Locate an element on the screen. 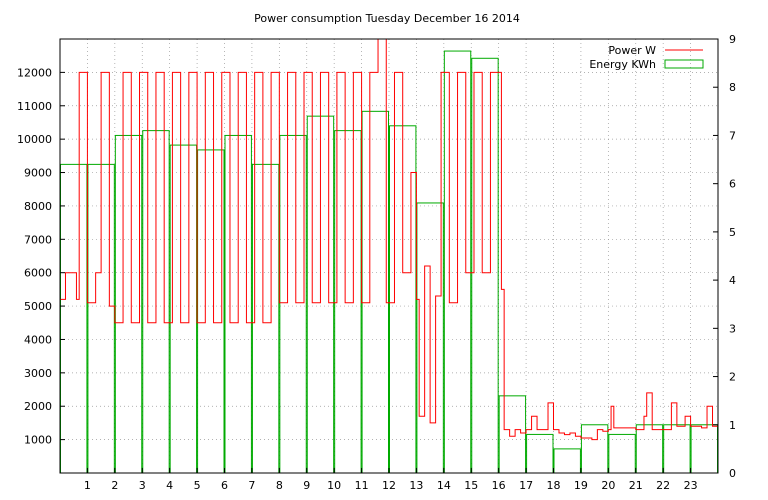 This screenshot has height=500, width=768. y2-tick-label: 9 is located at coordinates (732, 39).